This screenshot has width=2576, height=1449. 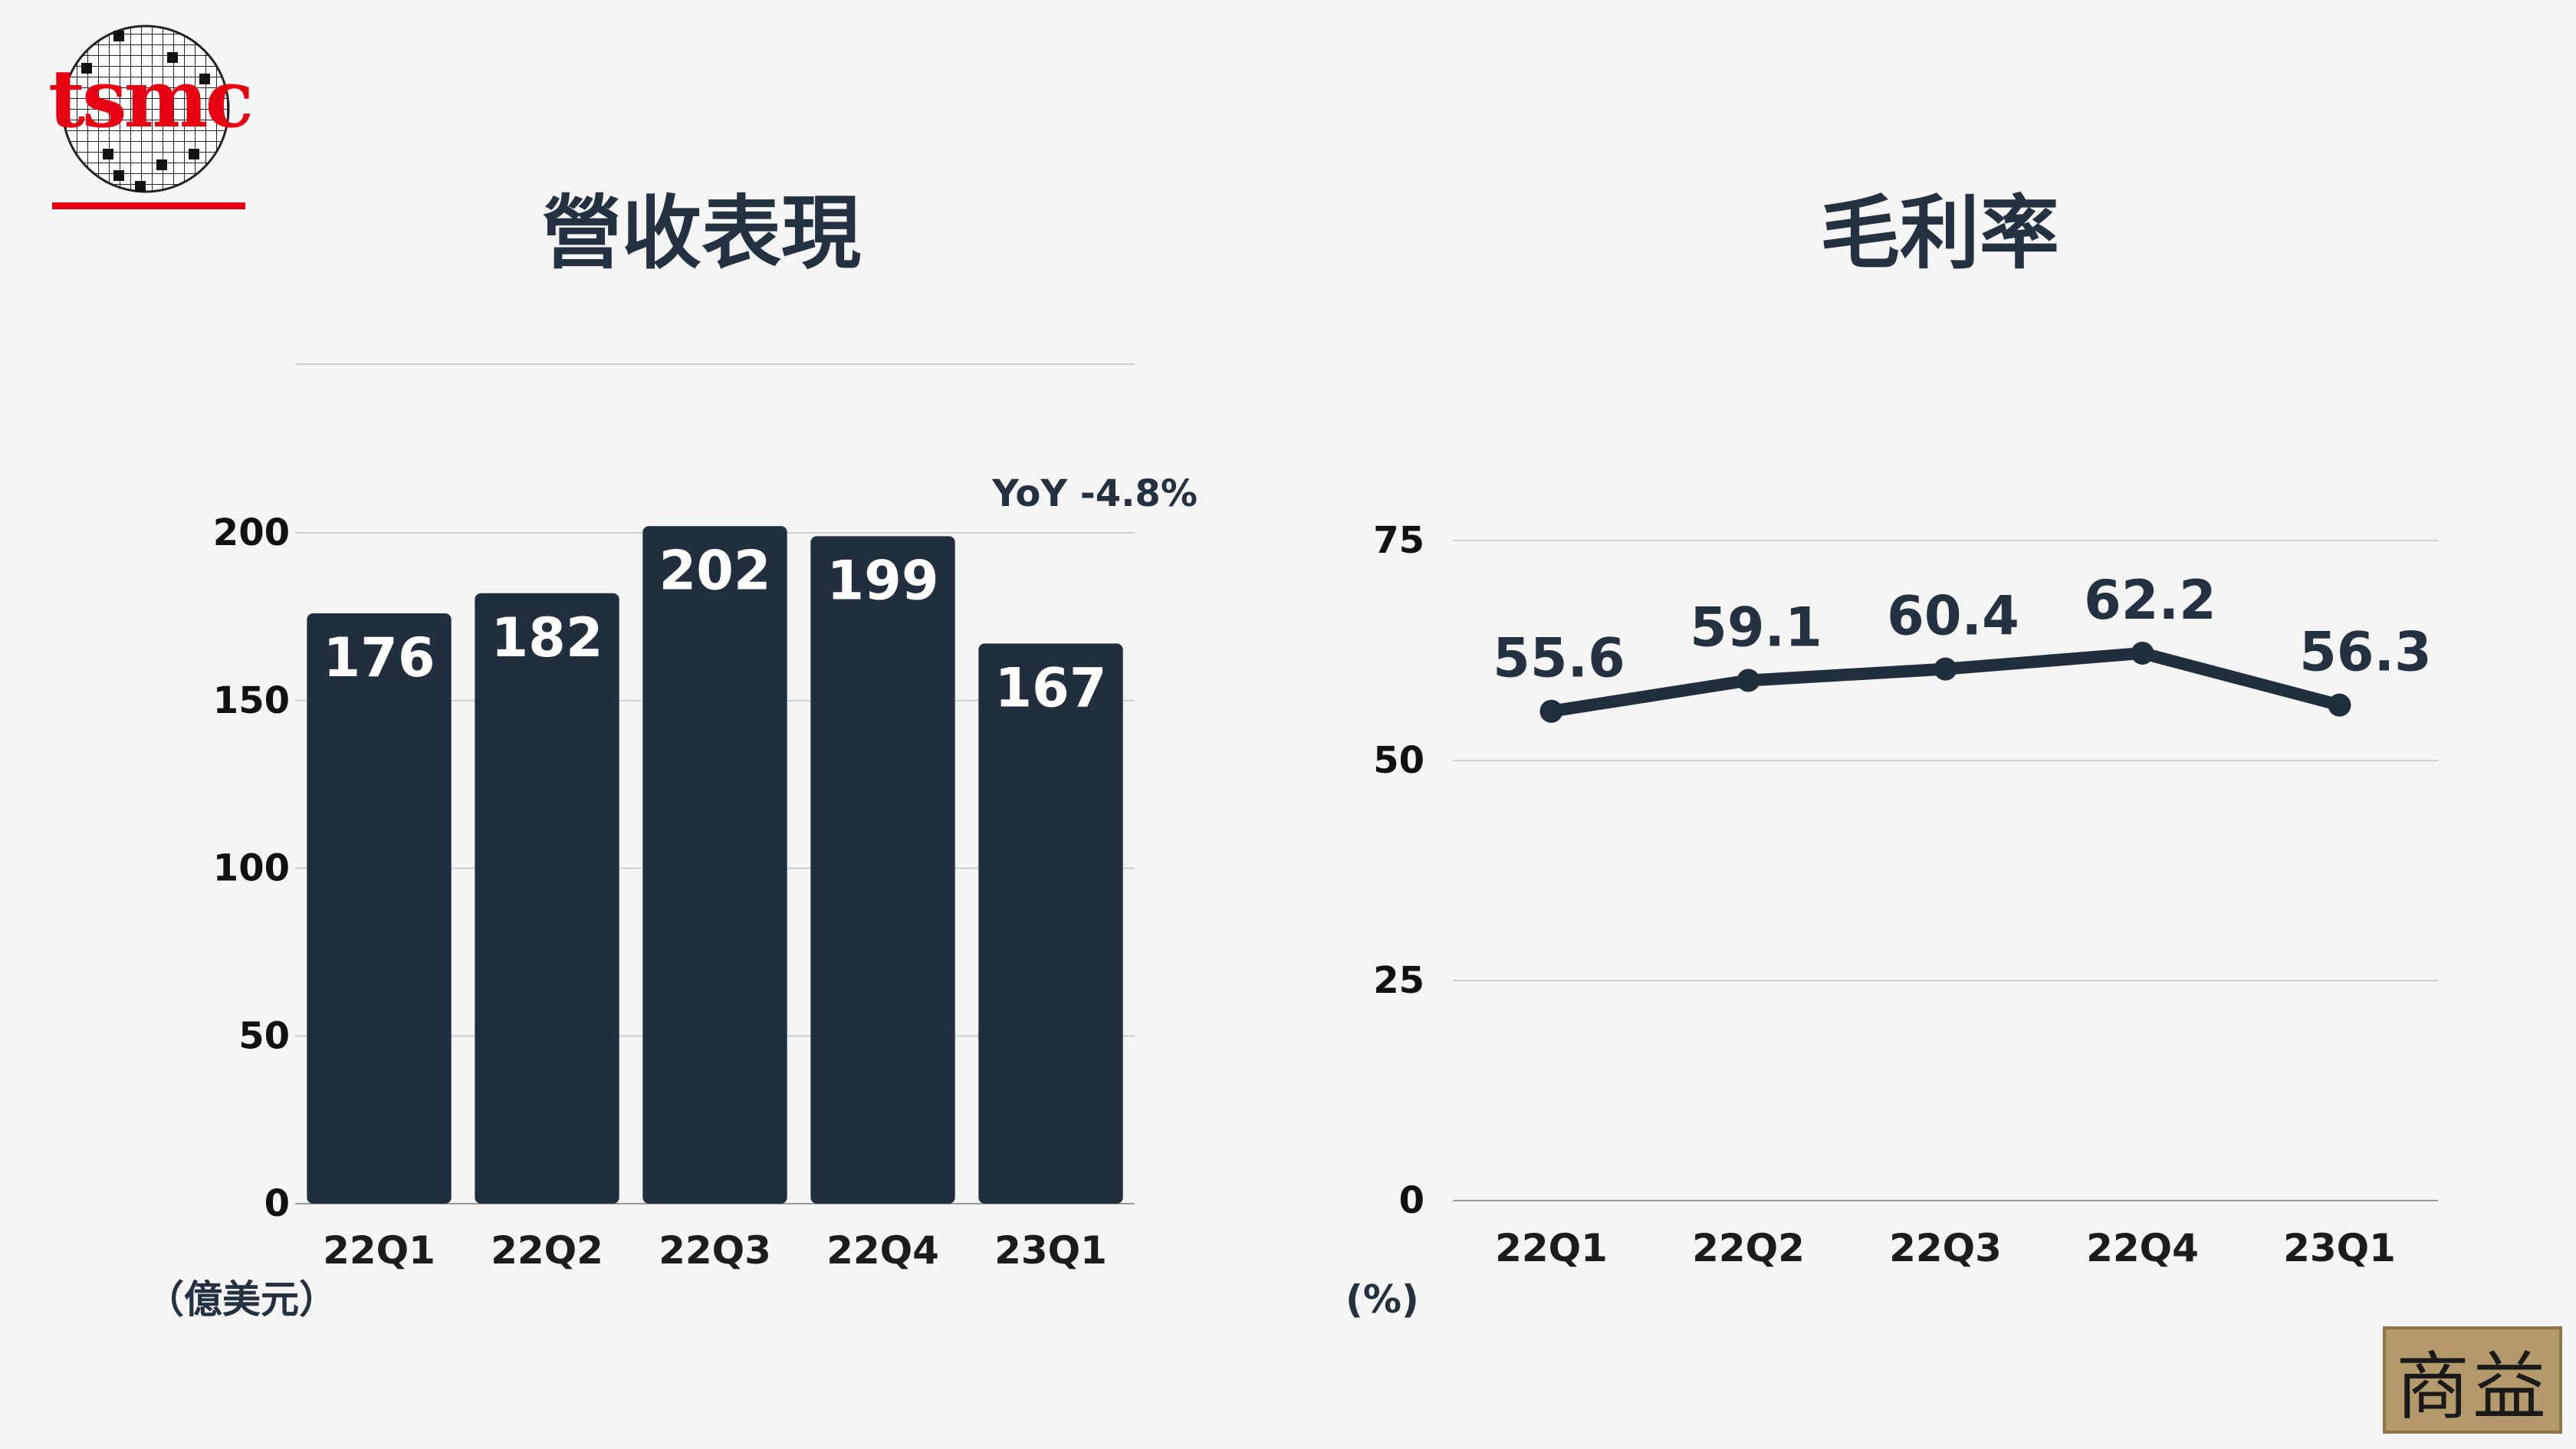 What do you see at coordinates (1050, 923) in the screenshot?
I see `bar-23Q1` at bounding box center [1050, 923].